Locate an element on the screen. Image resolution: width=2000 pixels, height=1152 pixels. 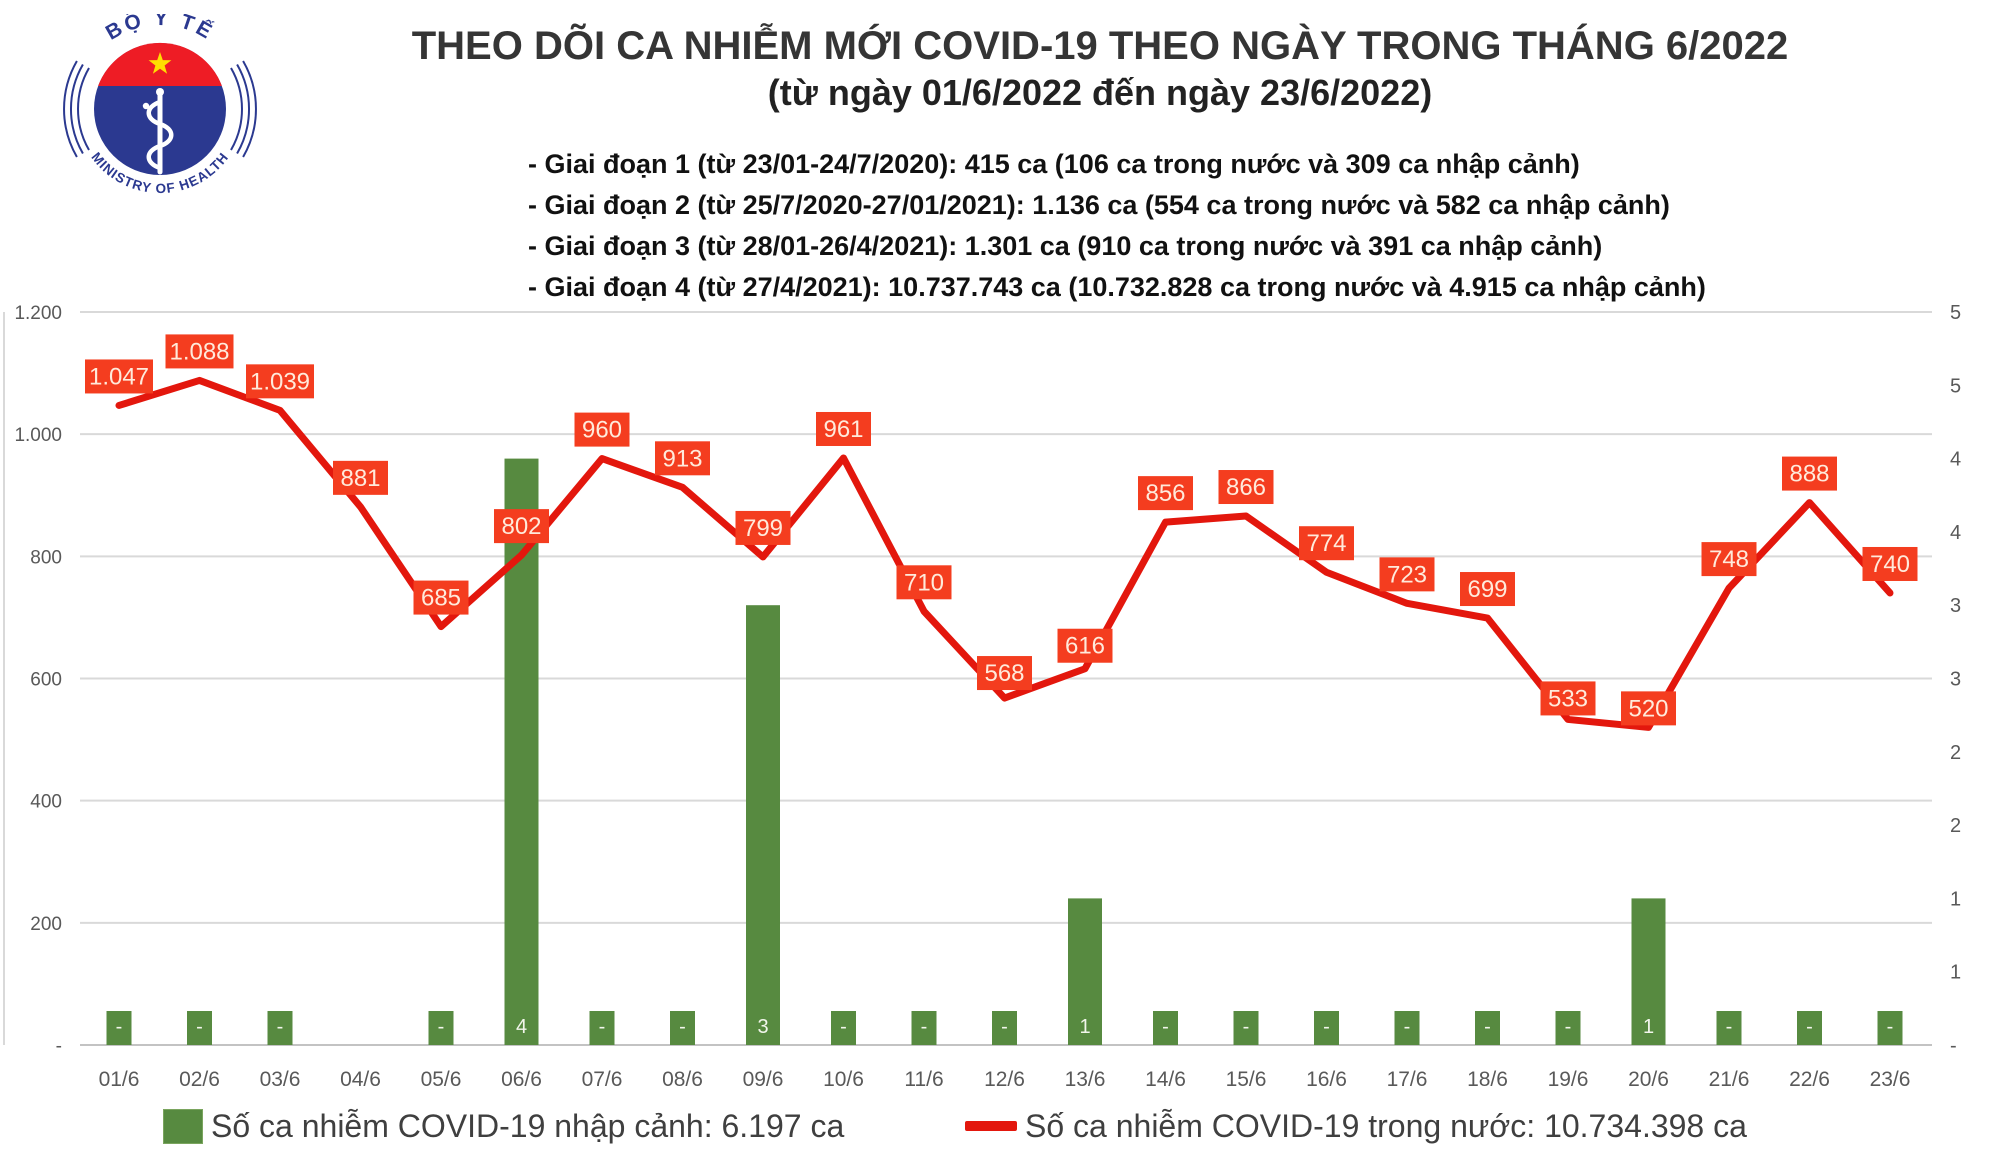
logo-side-arcs is located at coordinates (160, 109).